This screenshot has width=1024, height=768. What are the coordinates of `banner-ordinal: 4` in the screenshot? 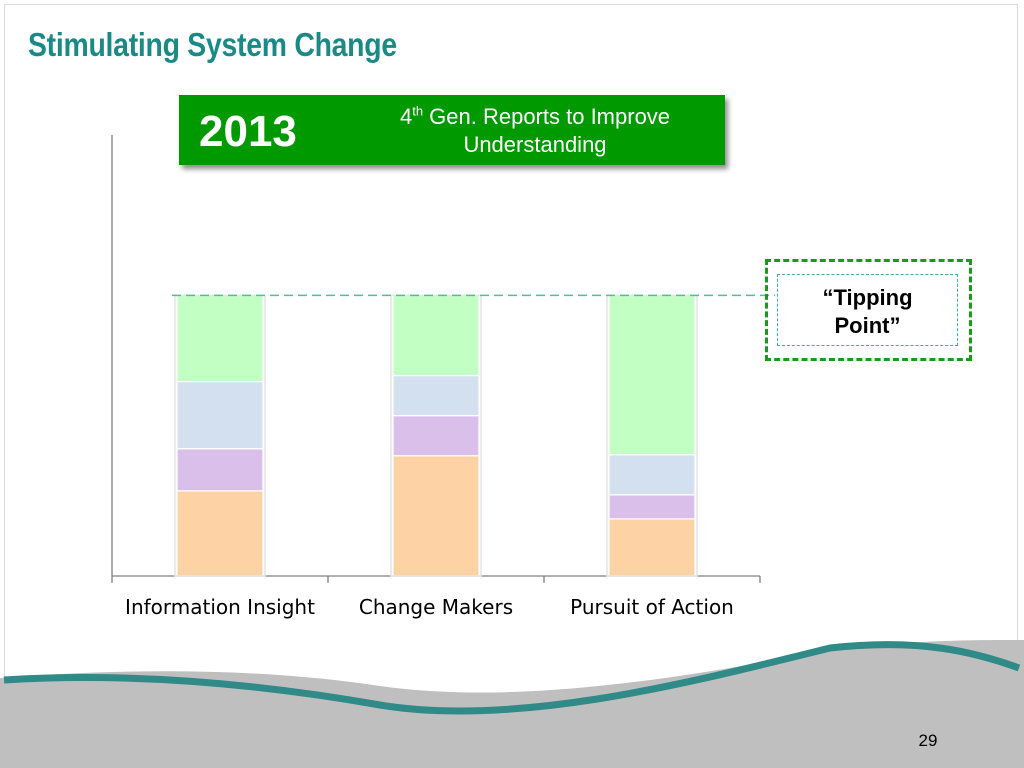 It's located at (406, 116).